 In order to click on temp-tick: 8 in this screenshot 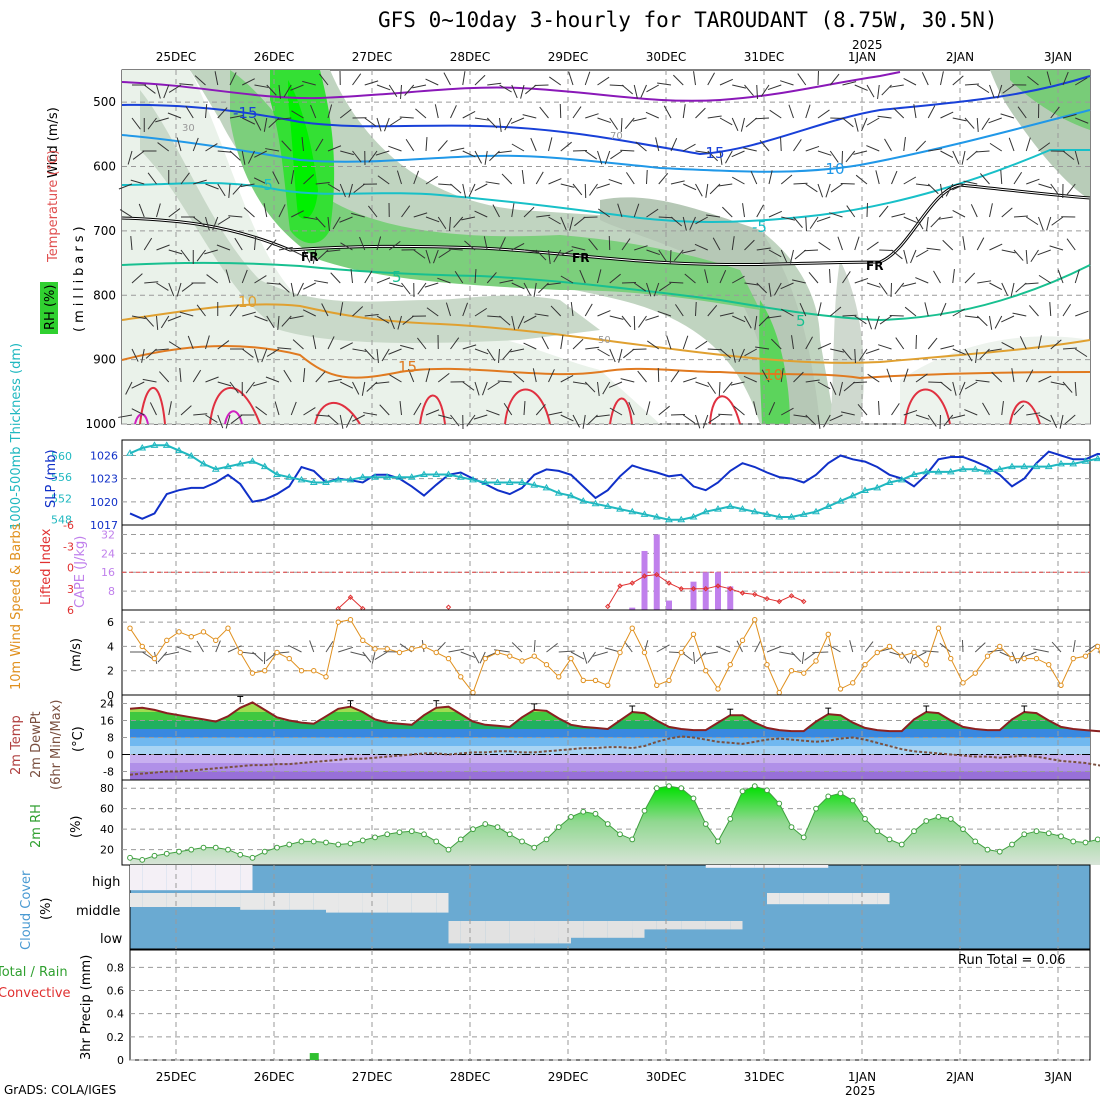, I will do `click(110, 738)`.